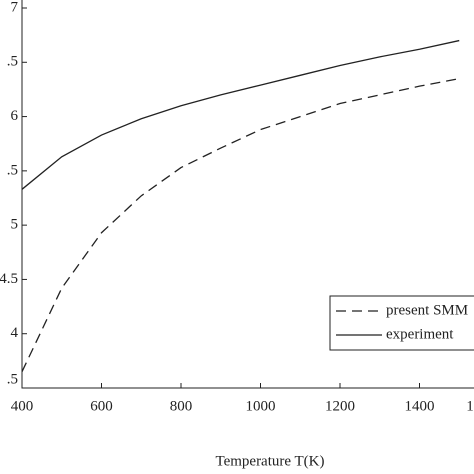  I want to click on x-tick-label: 800, so click(181, 406).